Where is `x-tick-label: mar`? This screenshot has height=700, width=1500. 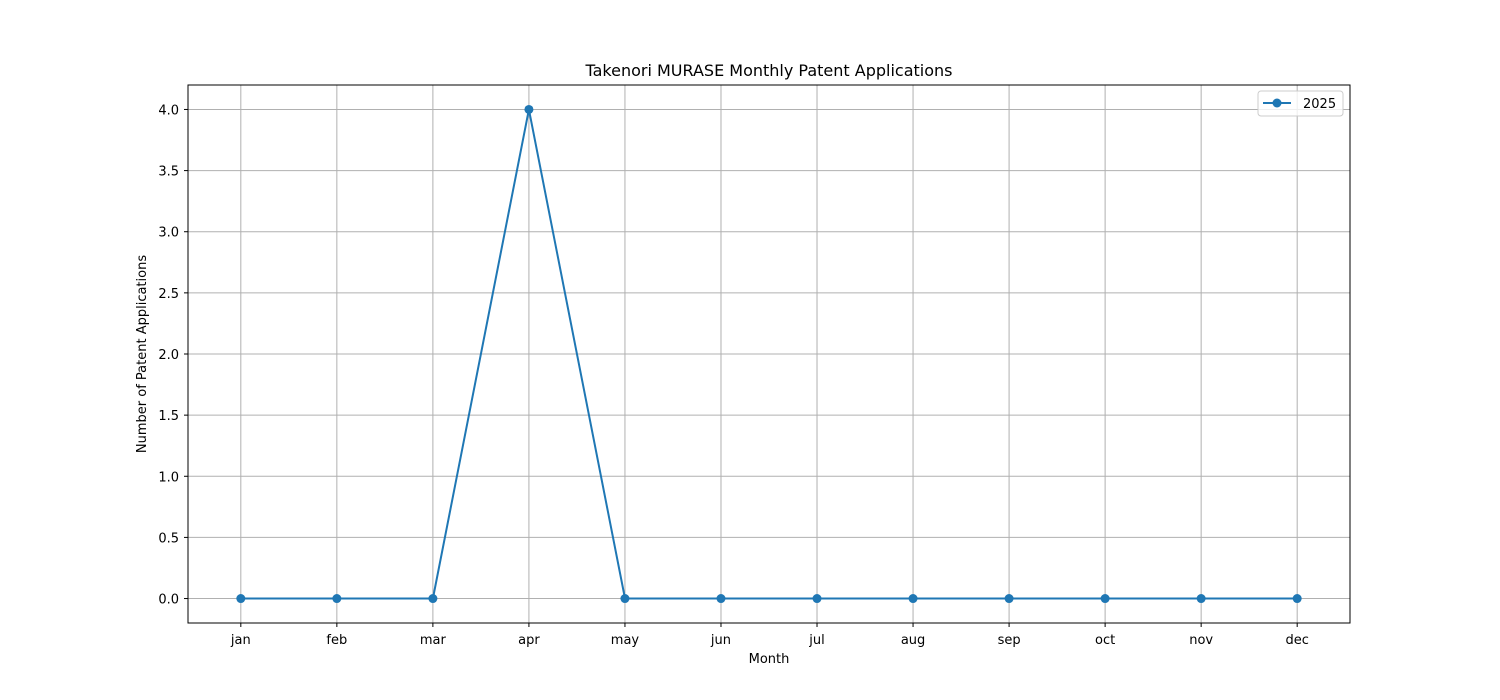
x-tick-label: mar is located at coordinates (433, 640).